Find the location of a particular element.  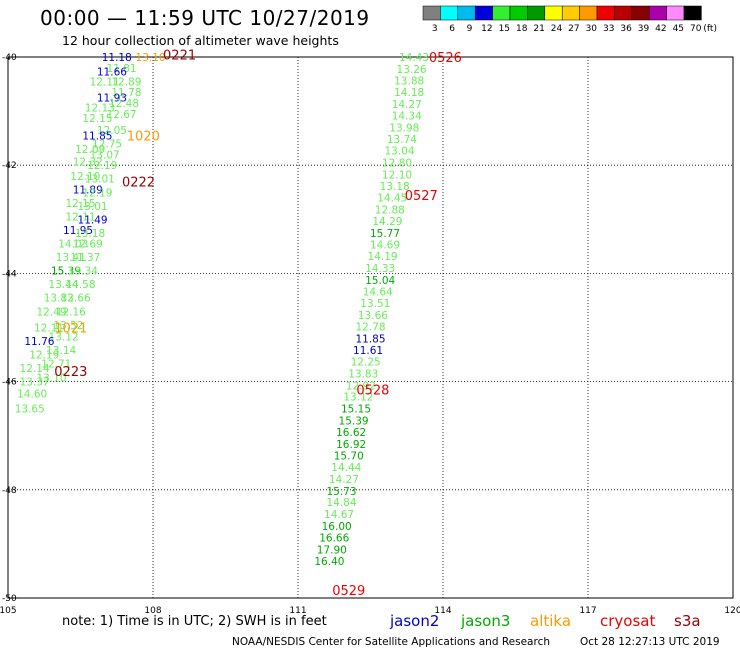

swh-value: 14.58 is located at coordinates (80, 285).